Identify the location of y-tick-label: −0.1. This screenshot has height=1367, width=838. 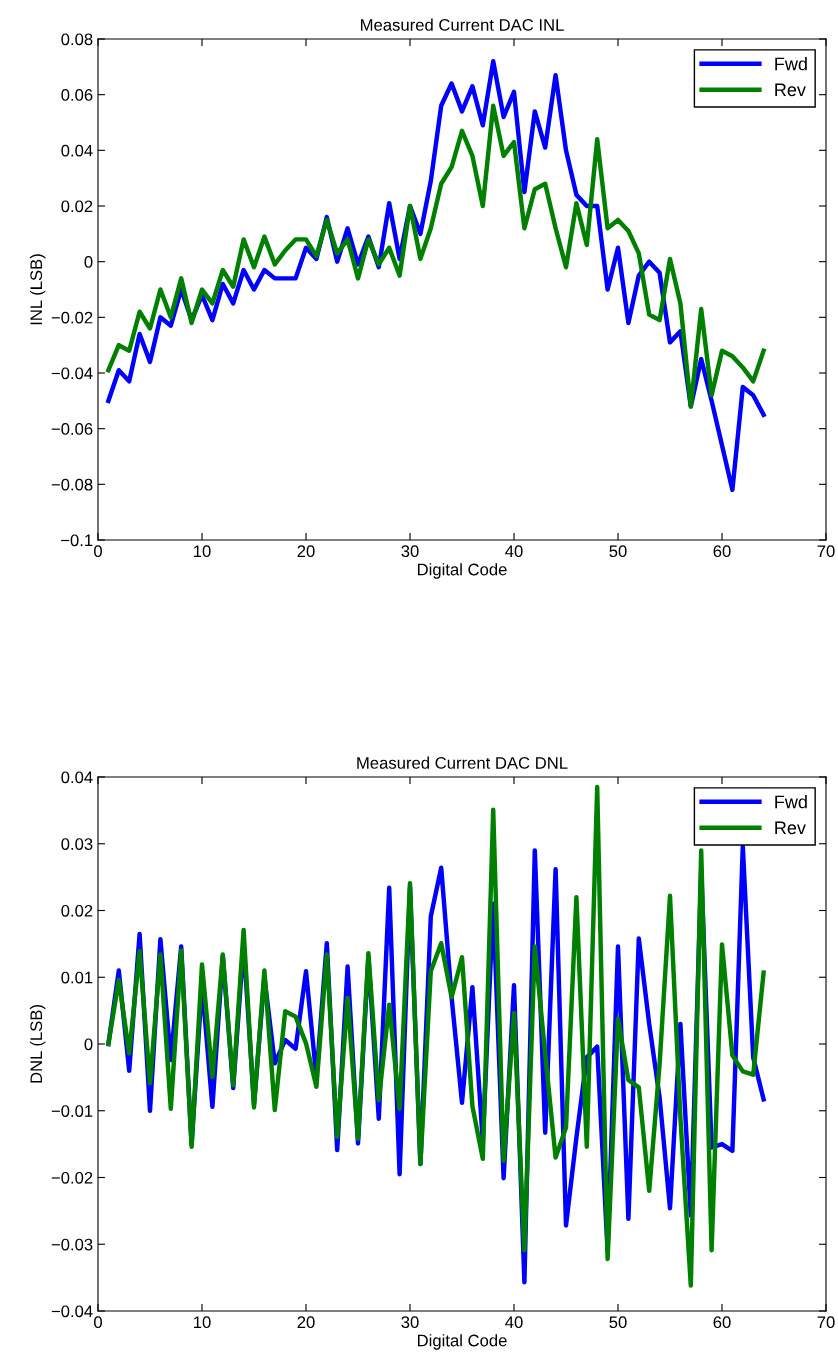
(77, 540).